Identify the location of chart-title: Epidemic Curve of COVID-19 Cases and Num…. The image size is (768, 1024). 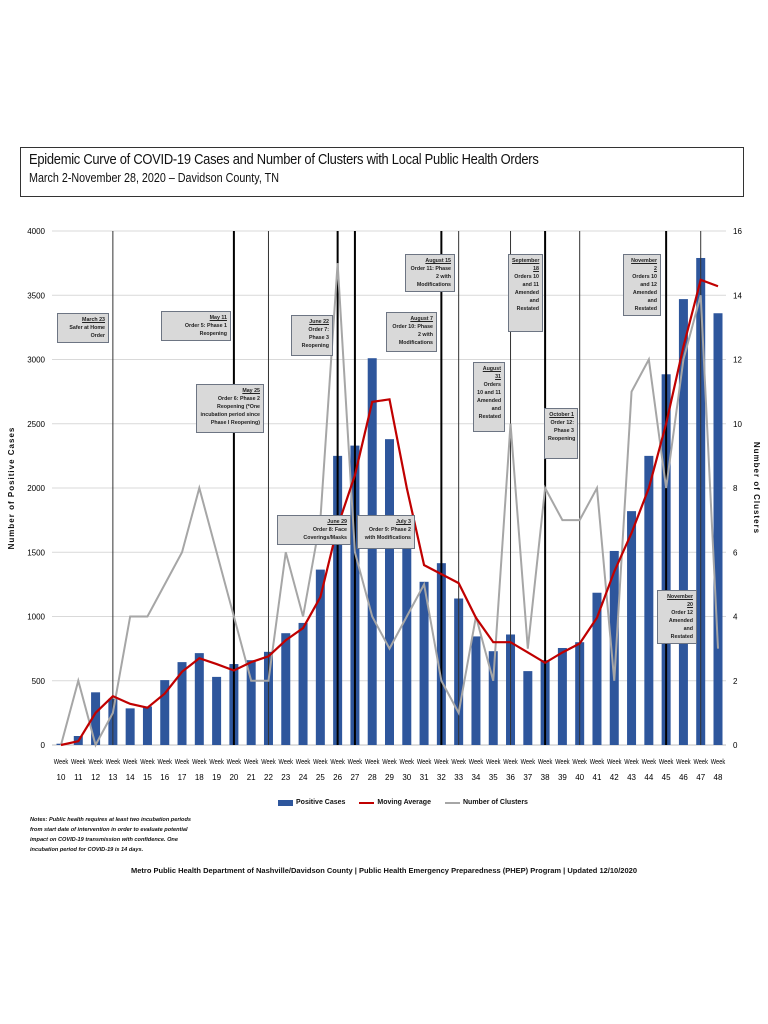
(284, 159).